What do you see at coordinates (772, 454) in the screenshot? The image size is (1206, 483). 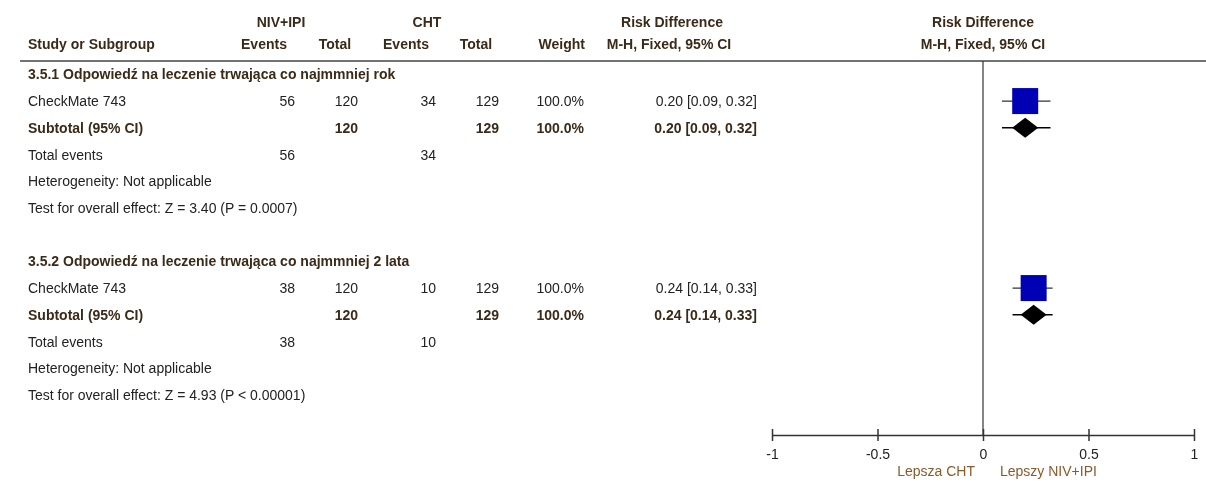 I see `x-tick-label: -1` at bounding box center [772, 454].